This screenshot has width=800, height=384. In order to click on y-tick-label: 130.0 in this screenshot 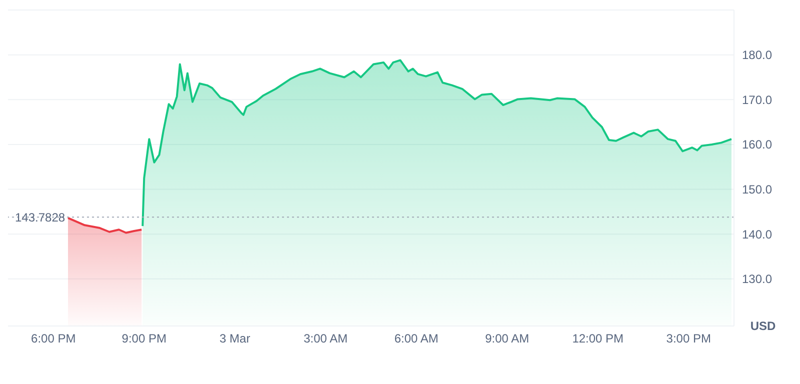, I will do `click(757, 279)`.